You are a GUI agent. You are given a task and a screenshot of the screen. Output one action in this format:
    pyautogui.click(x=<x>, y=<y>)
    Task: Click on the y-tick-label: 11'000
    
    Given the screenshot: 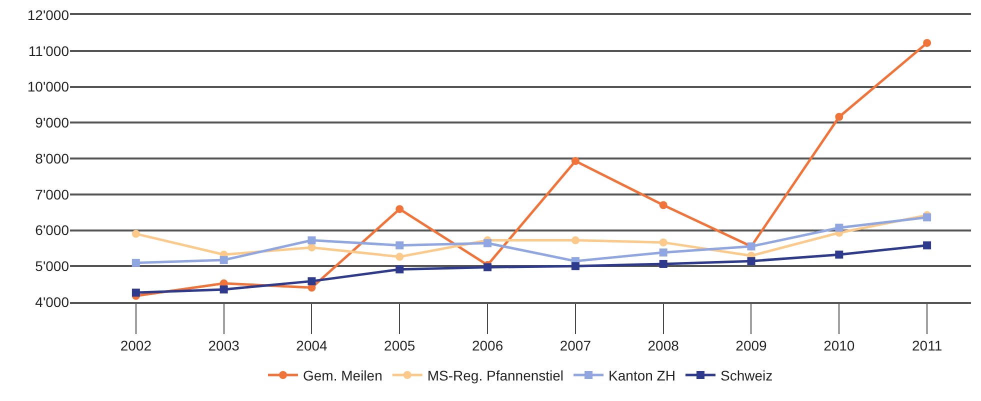 What is the action you would take?
    pyautogui.click(x=49, y=50)
    